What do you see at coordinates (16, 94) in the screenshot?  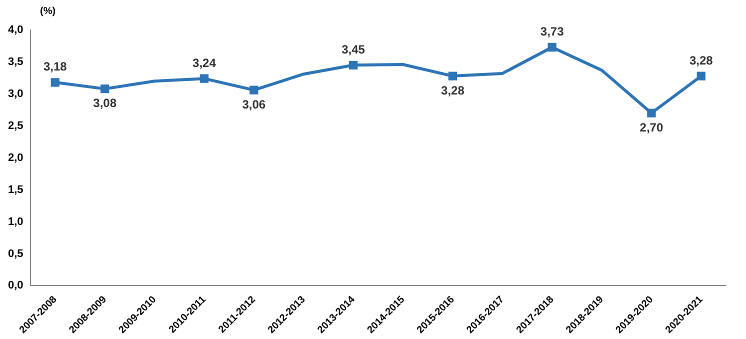 I see `y-tick-label: 3,0` at bounding box center [16, 94].